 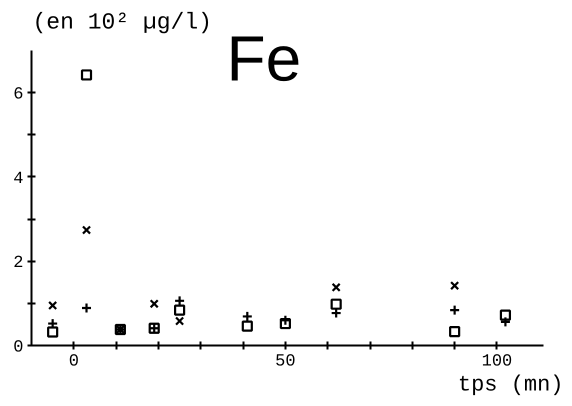 I want to click on y-tick-label: 0, so click(x=18, y=348).